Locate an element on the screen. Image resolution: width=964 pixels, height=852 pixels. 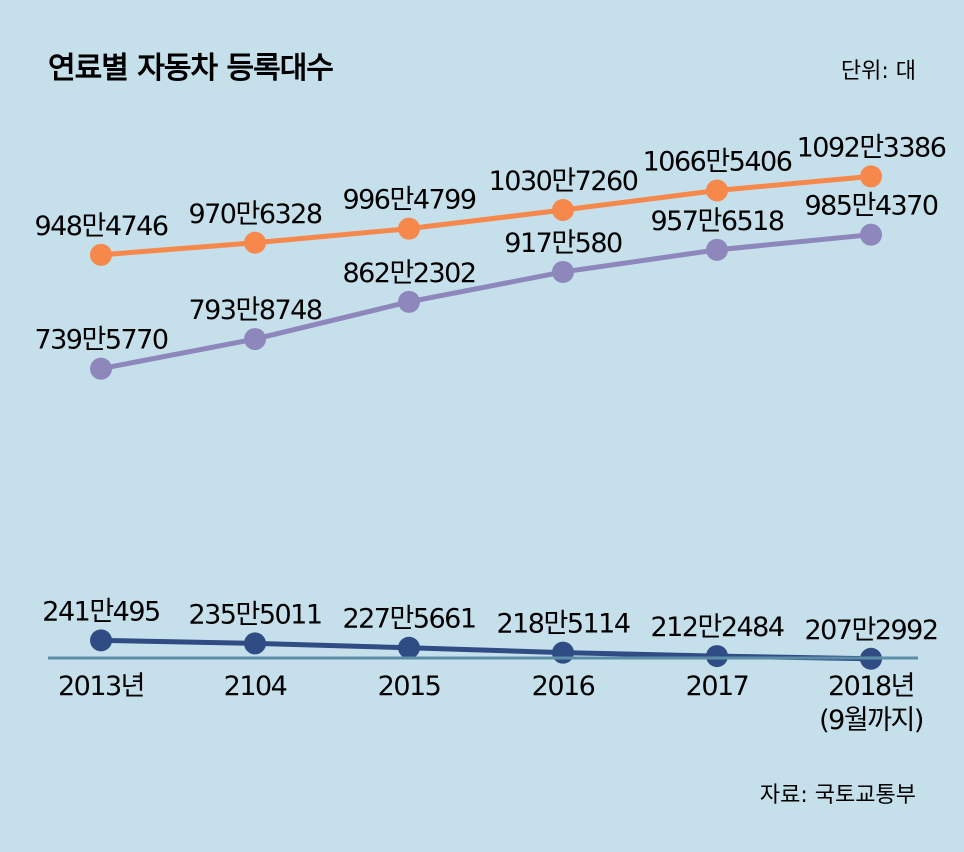
x-tick-label: 2016 is located at coordinates (563, 686).